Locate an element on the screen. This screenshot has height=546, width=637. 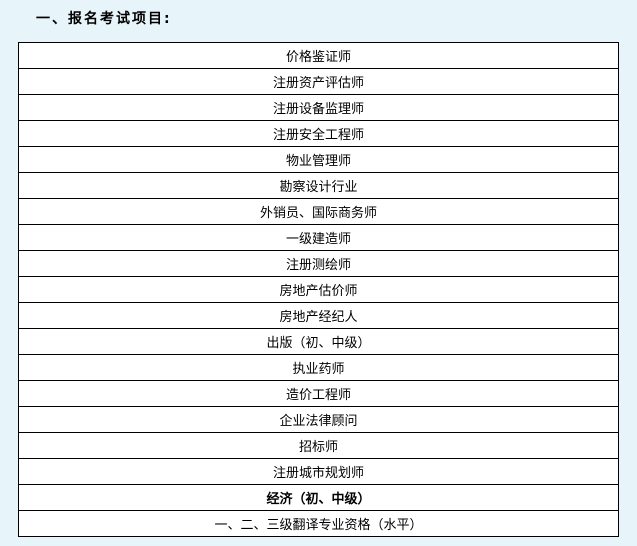
exam-item-label: 一、二、三级翻译专业资格（水平） is located at coordinates (318, 523).